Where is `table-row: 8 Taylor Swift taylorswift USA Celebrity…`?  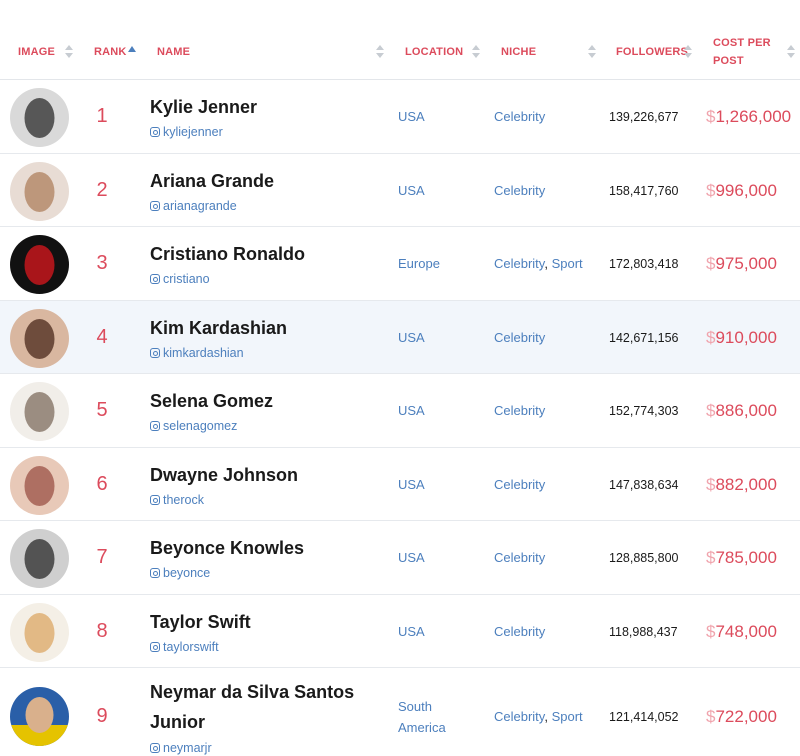 table-row: 8 Taylor Swift taylorswift USA Celebrity… is located at coordinates (400, 631).